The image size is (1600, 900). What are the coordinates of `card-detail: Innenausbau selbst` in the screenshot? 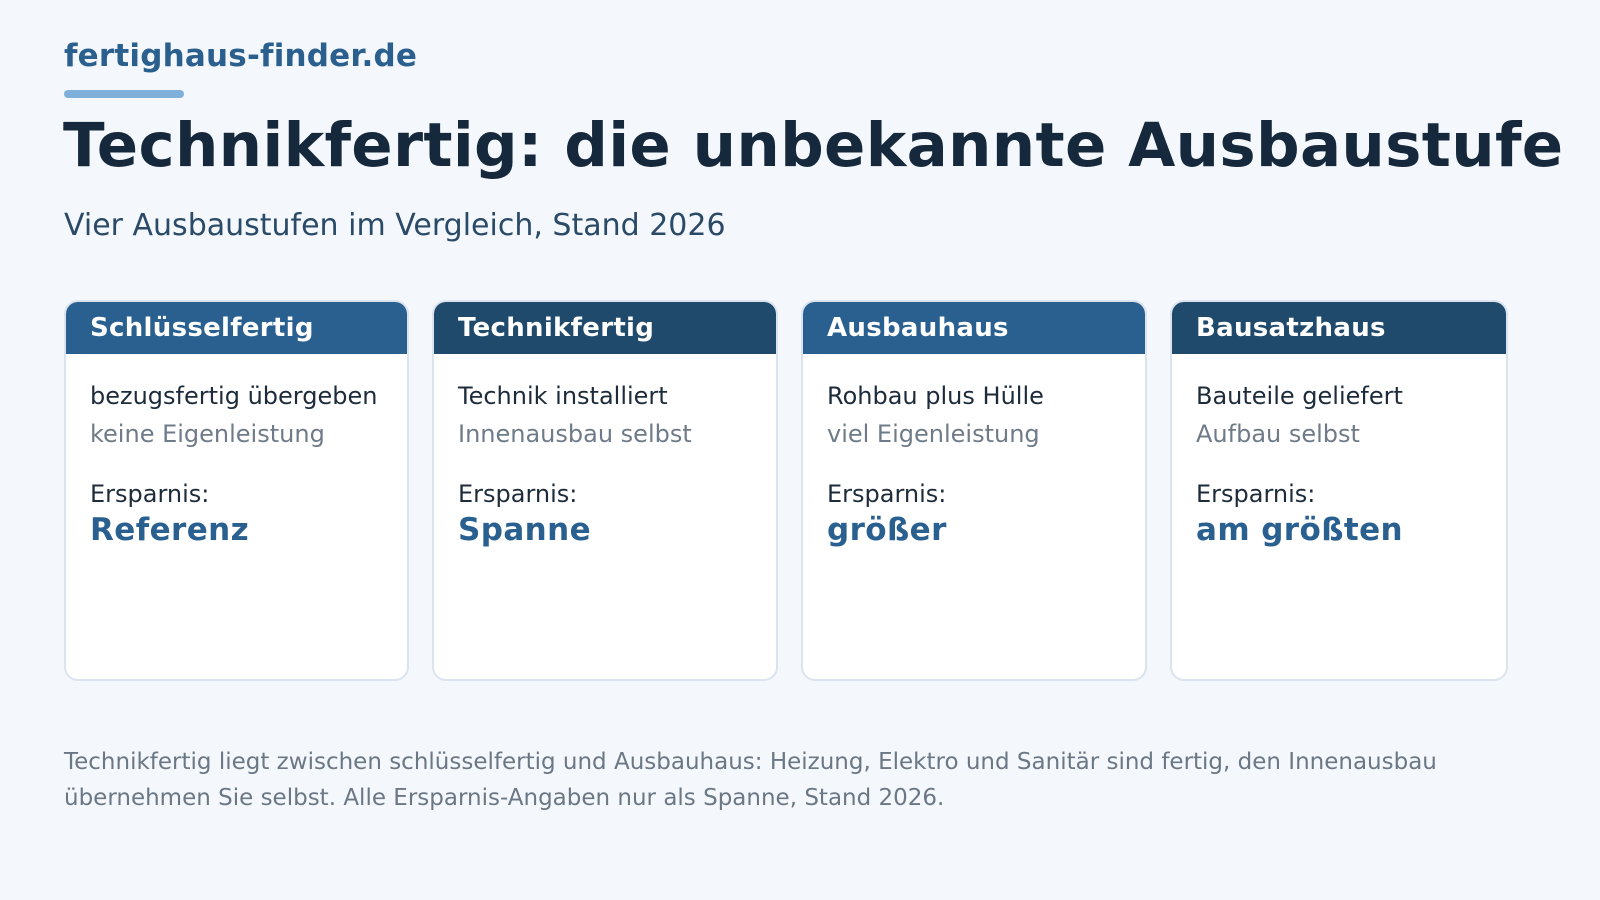 It's located at (575, 434).